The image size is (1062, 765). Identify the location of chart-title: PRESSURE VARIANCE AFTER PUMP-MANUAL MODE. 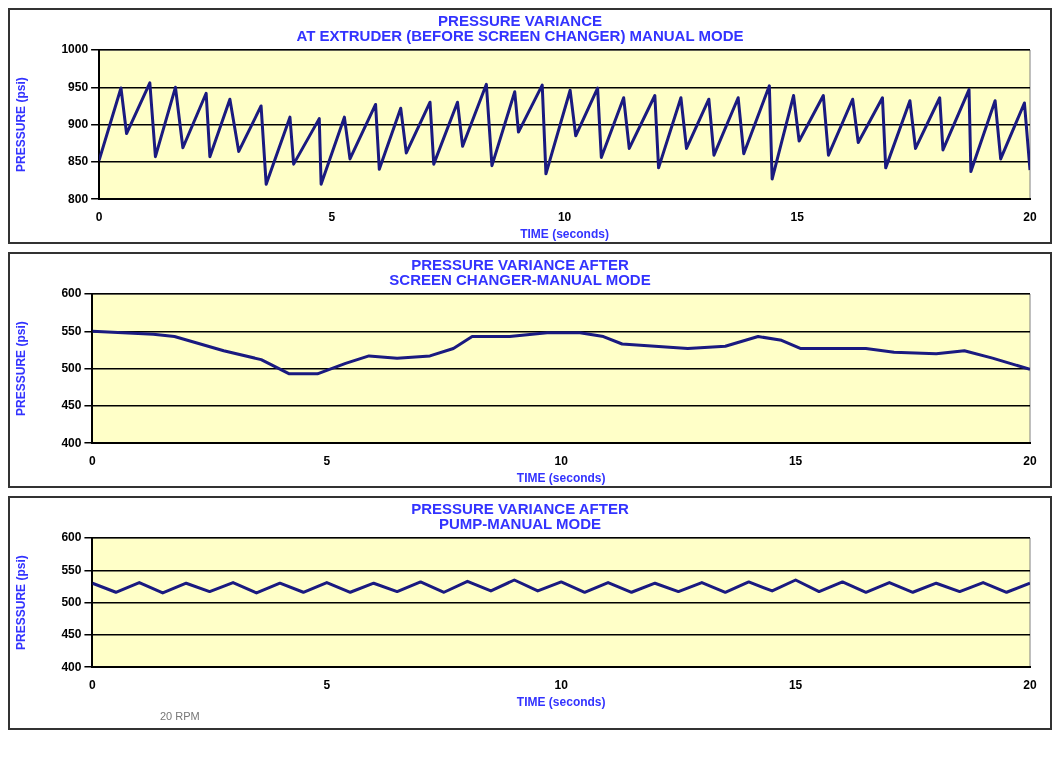
(520, 515).